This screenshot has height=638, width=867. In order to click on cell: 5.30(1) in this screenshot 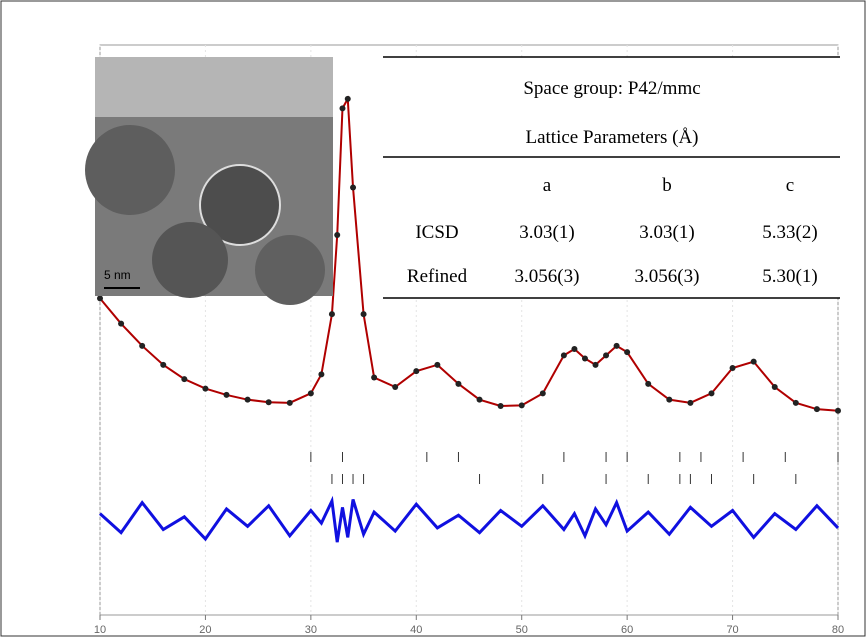, I will do `click(789, 276)`.